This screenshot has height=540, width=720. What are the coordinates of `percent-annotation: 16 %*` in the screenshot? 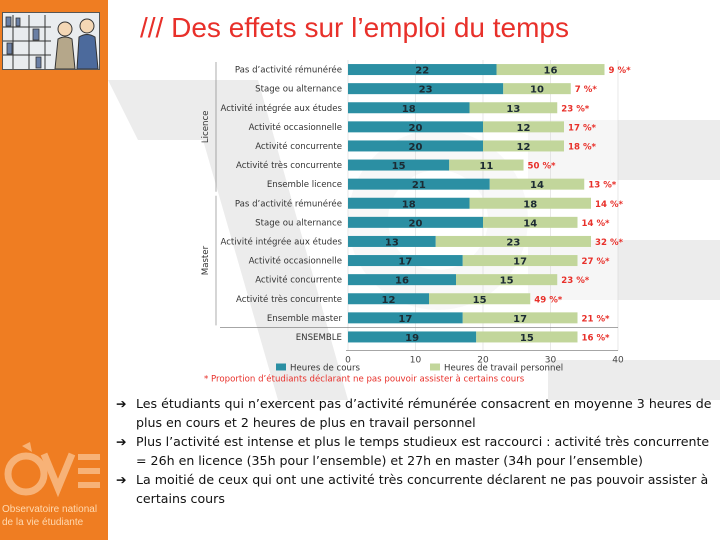 It's located at (596, 338).